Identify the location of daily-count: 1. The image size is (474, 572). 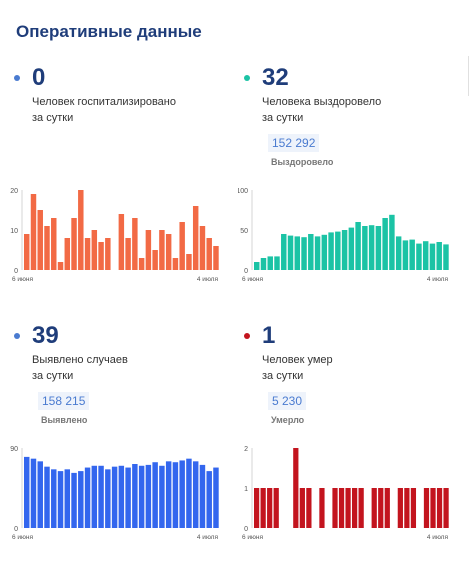
(269, 335).